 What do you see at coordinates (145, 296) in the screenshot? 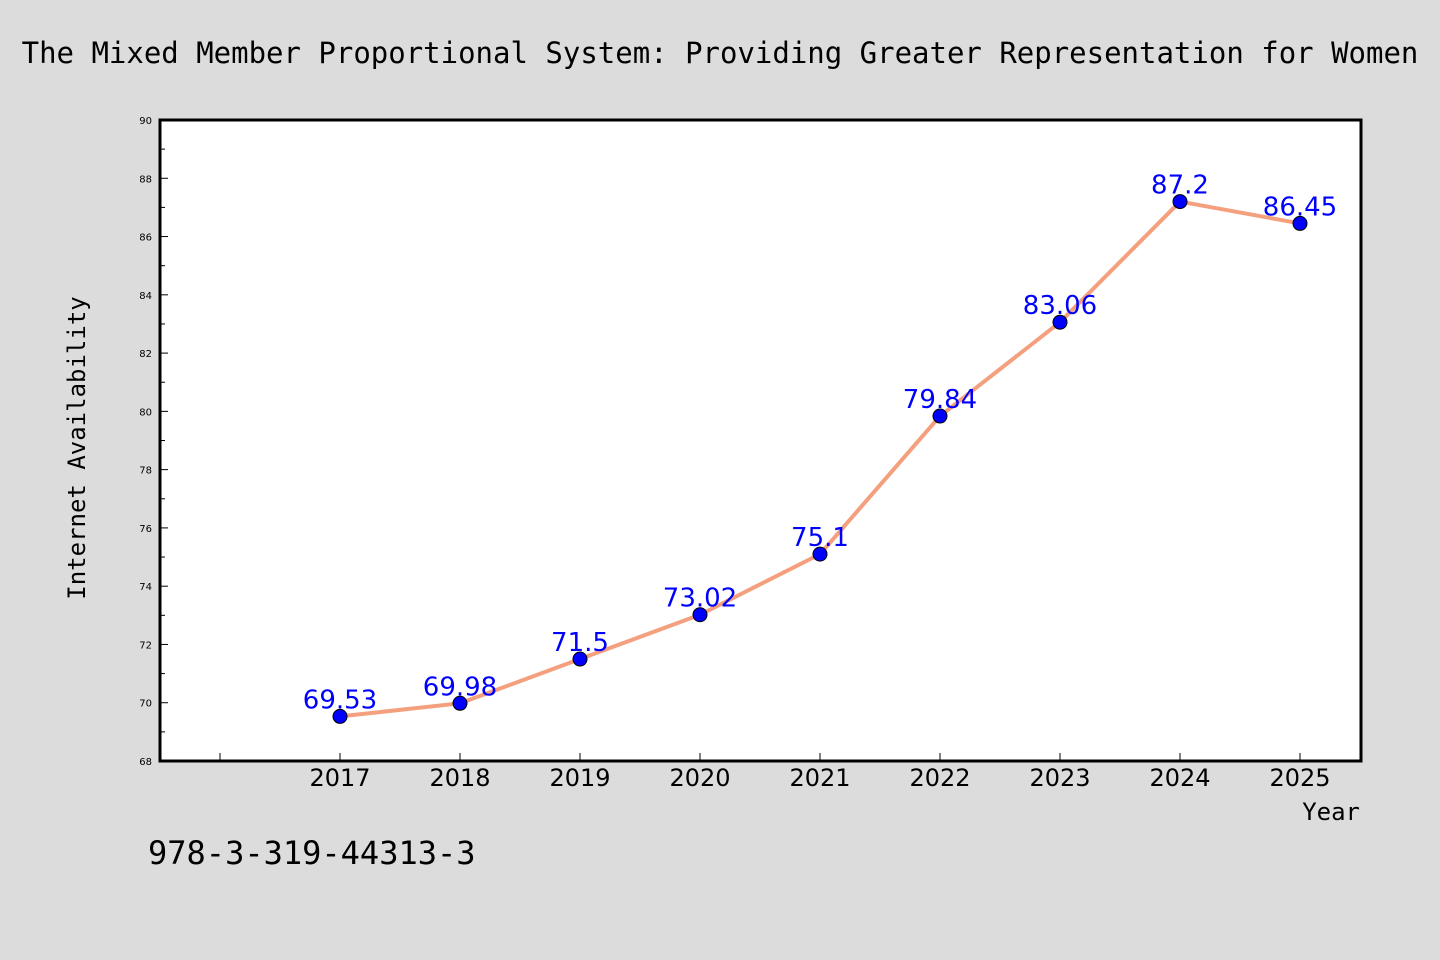
I see `y-tick-label: 84` at bounding box center [145, 296].